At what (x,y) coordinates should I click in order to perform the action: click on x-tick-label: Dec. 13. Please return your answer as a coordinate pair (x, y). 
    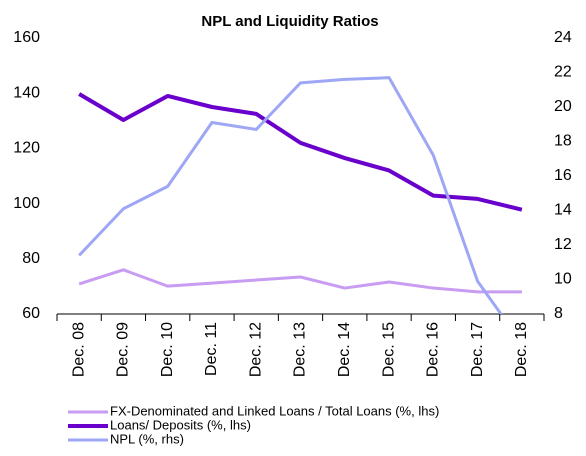
    Looking at the image, I should click on (300, 349).